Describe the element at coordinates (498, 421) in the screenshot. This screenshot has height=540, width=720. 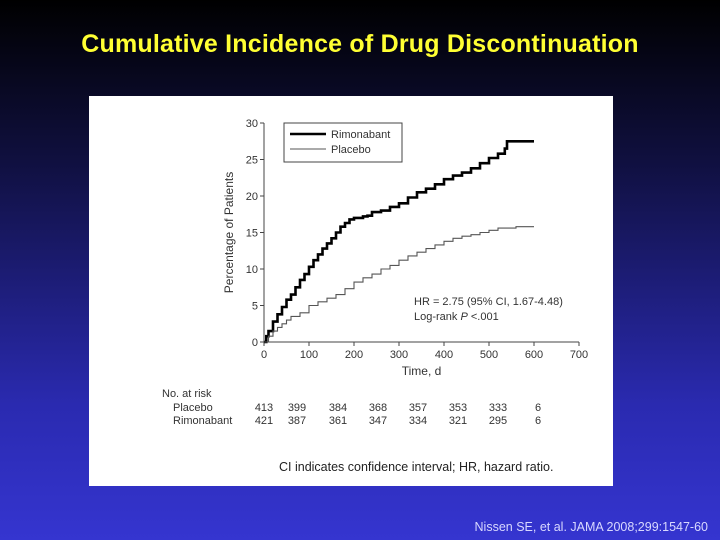
I see `risk-value: 295` at that location.